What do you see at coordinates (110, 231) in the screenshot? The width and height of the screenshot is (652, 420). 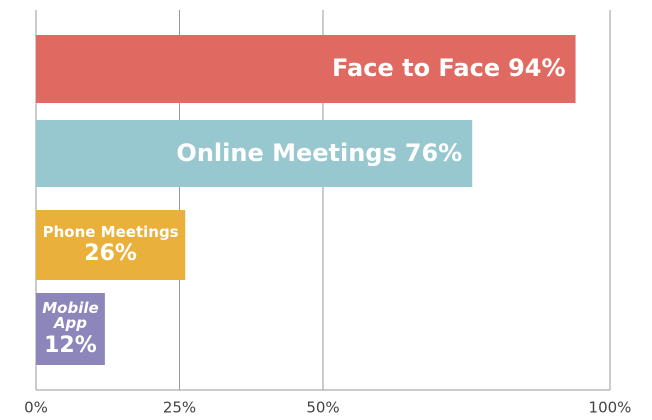 I see `category-label: Phone Meetings` at bounding box center [110, 231].